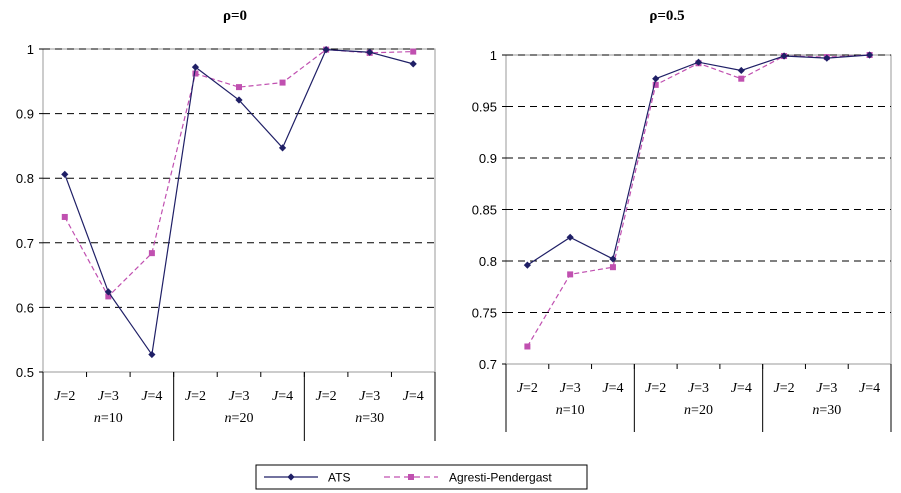 Image resolution: width=901 pixels, height=493 pixels. I want to click on chart-title: ρ=0.5, so click(666, 16).